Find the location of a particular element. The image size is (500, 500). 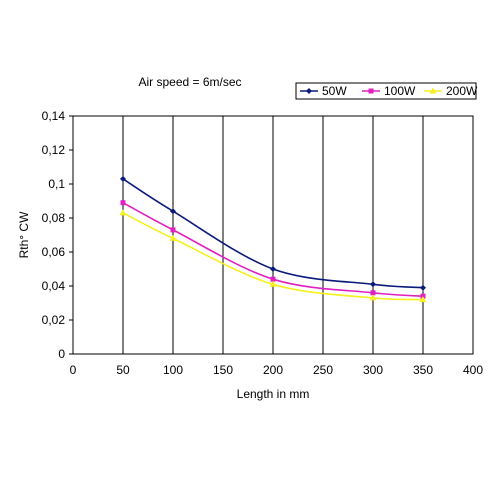

x-tick-label: 0 is located at coordinates (73, 370).